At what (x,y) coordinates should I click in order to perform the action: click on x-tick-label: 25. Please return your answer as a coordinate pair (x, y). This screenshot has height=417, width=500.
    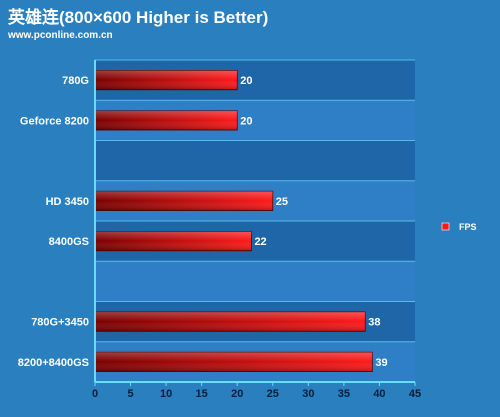
    Looking at the image, I should click on (273, 394).